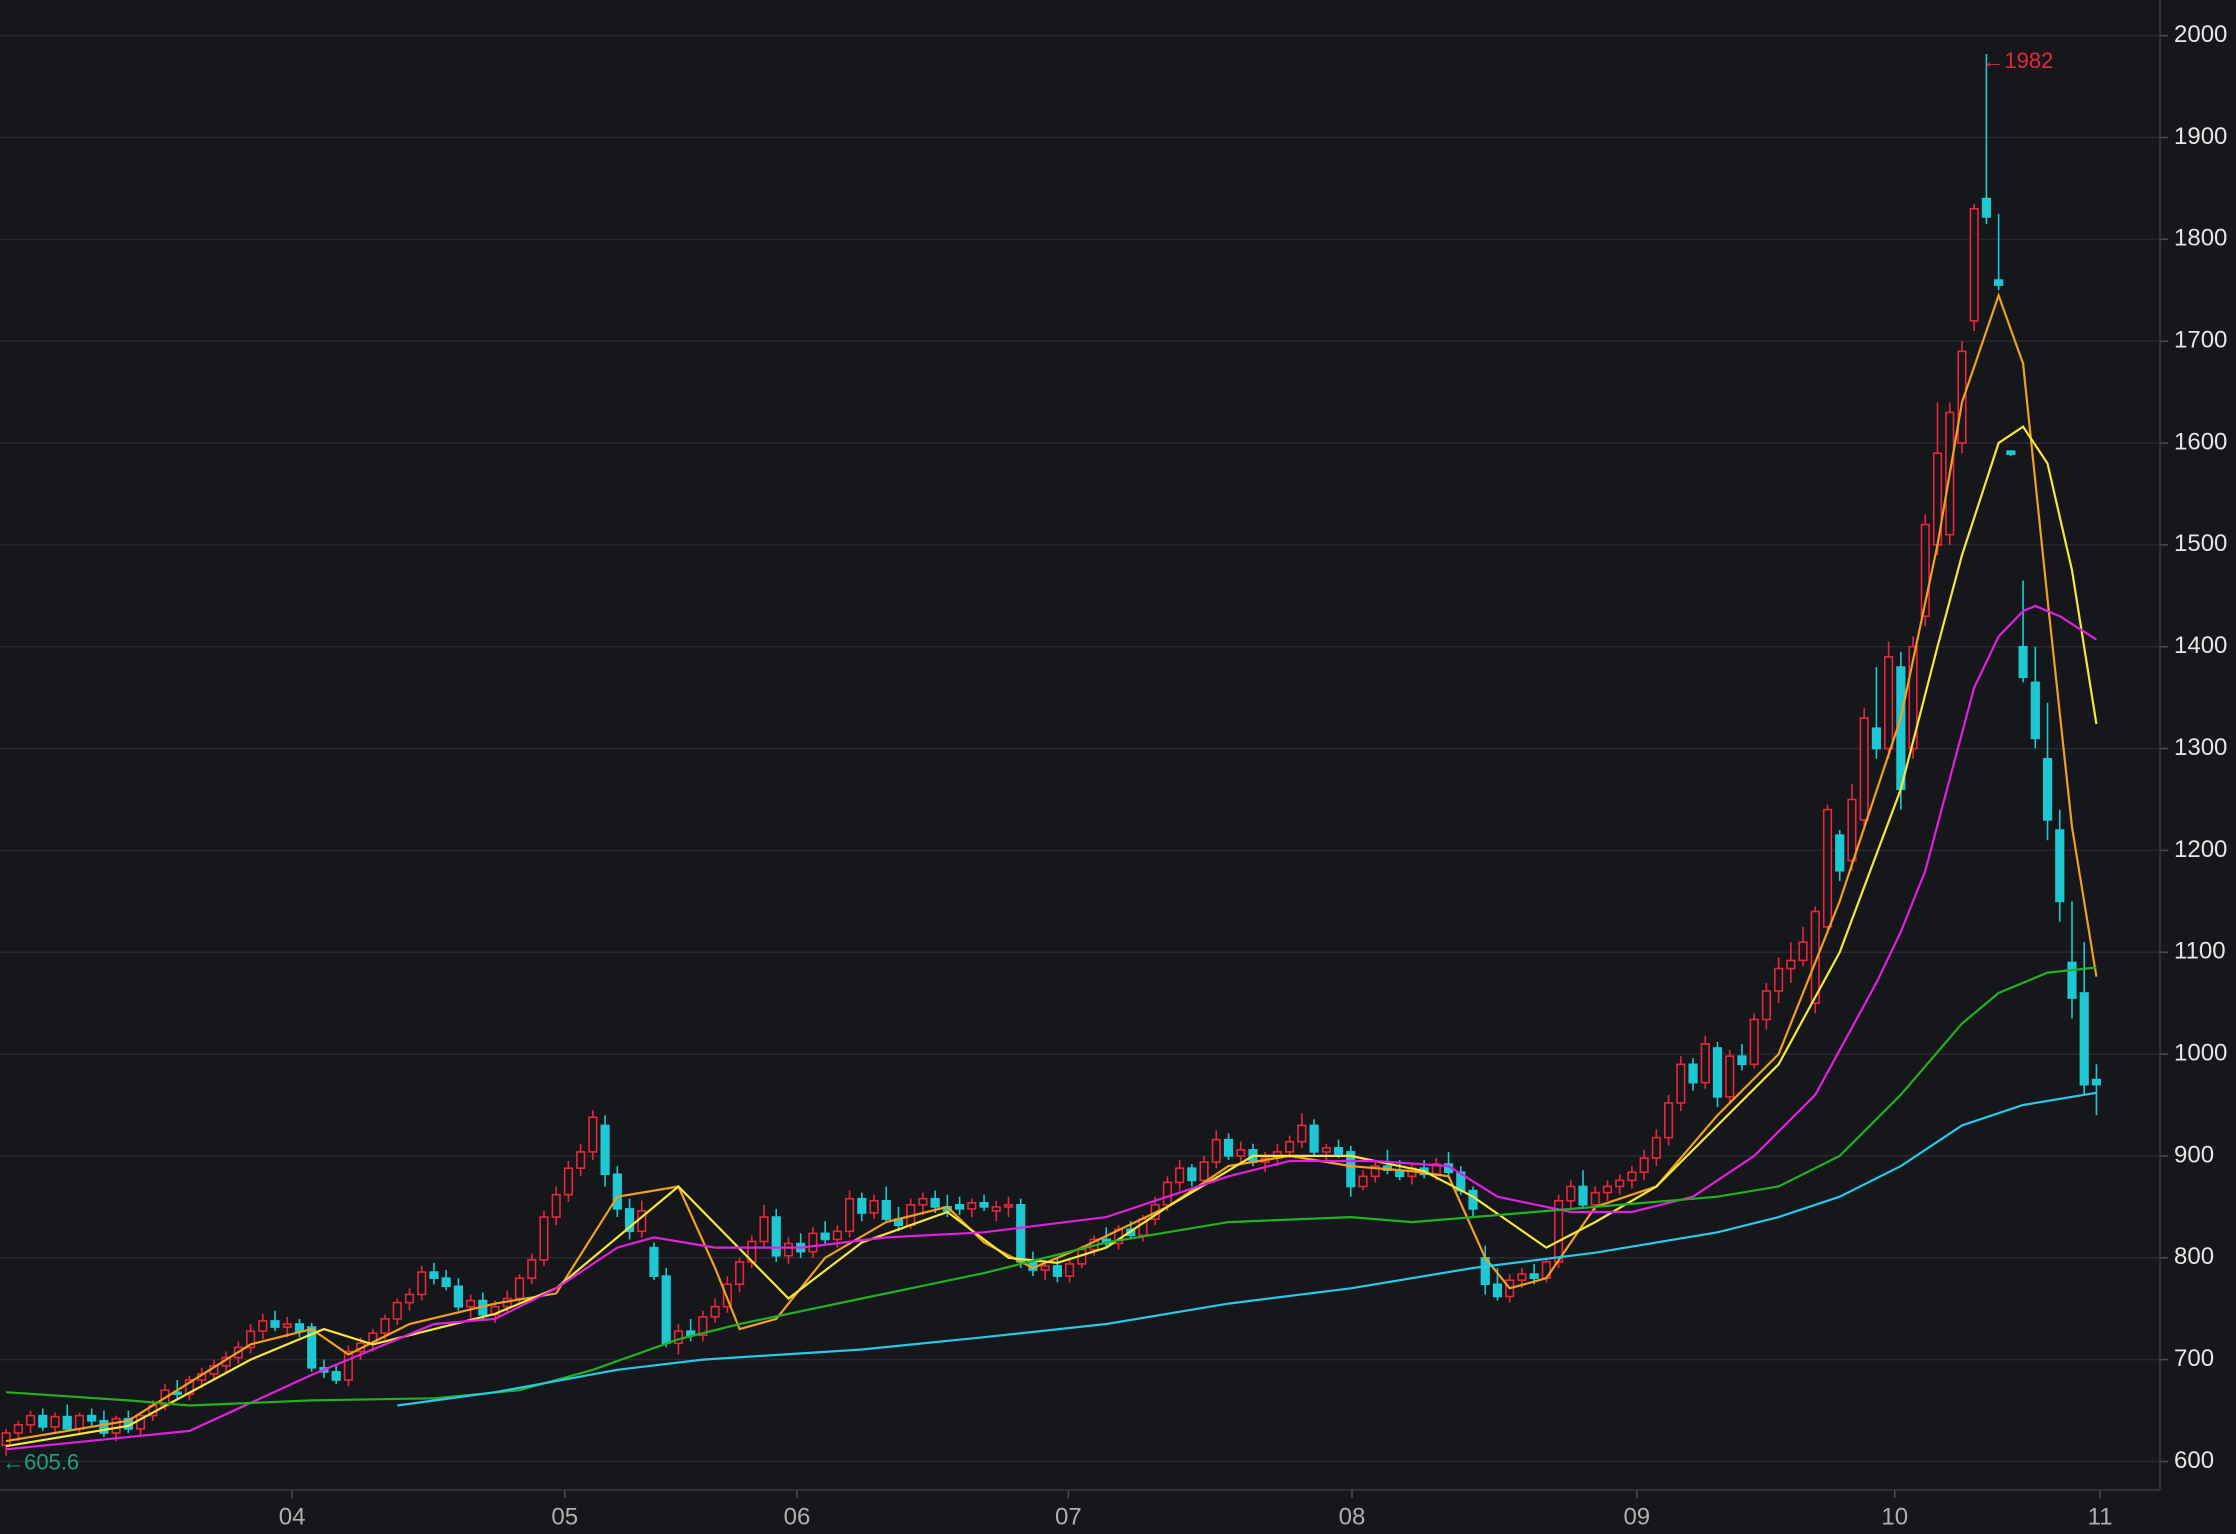 The image size is (2236, 1534). What do you see at coordinates (2100, 1516) in the screenshot?
I see `x-tick-label: 11` at bounding box center [2100, 1516].